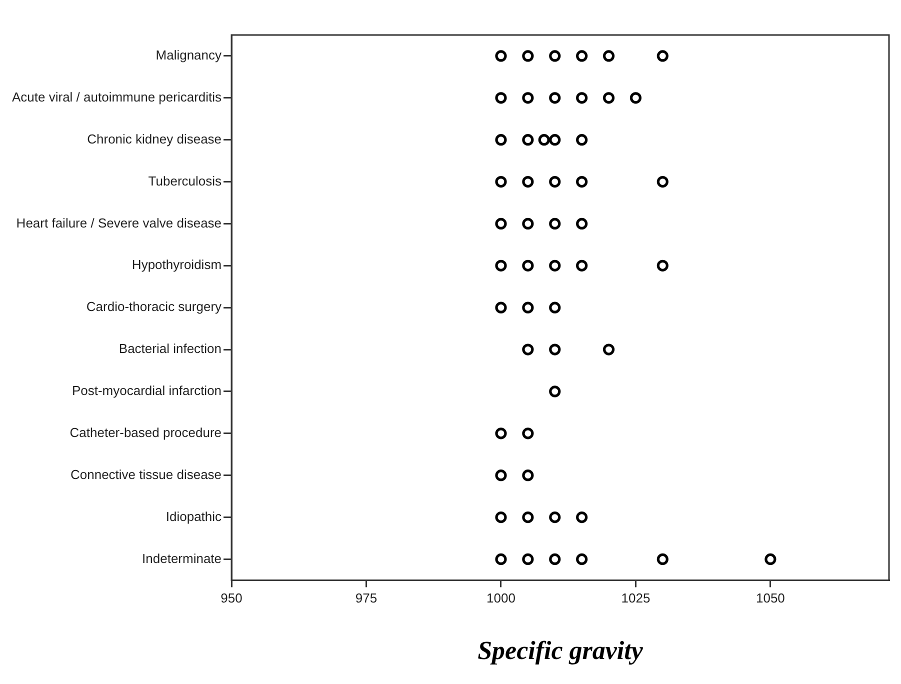  What do you see at coordinates (177, 264) in the screenshot?
I see `y-tick-label: Hypothyroidism` at bounding box center [177, 264].